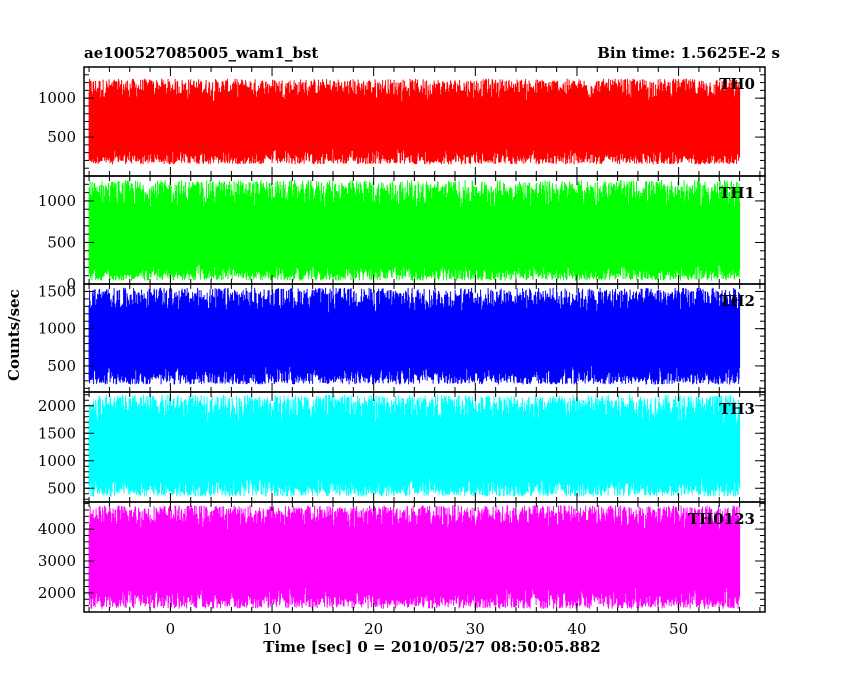 This screenshot has height=680, width=850. What do you see at coordinates (678, 629) in the screenshot?
I see `x-tick-label: 50` at bounding box center [678, 629].